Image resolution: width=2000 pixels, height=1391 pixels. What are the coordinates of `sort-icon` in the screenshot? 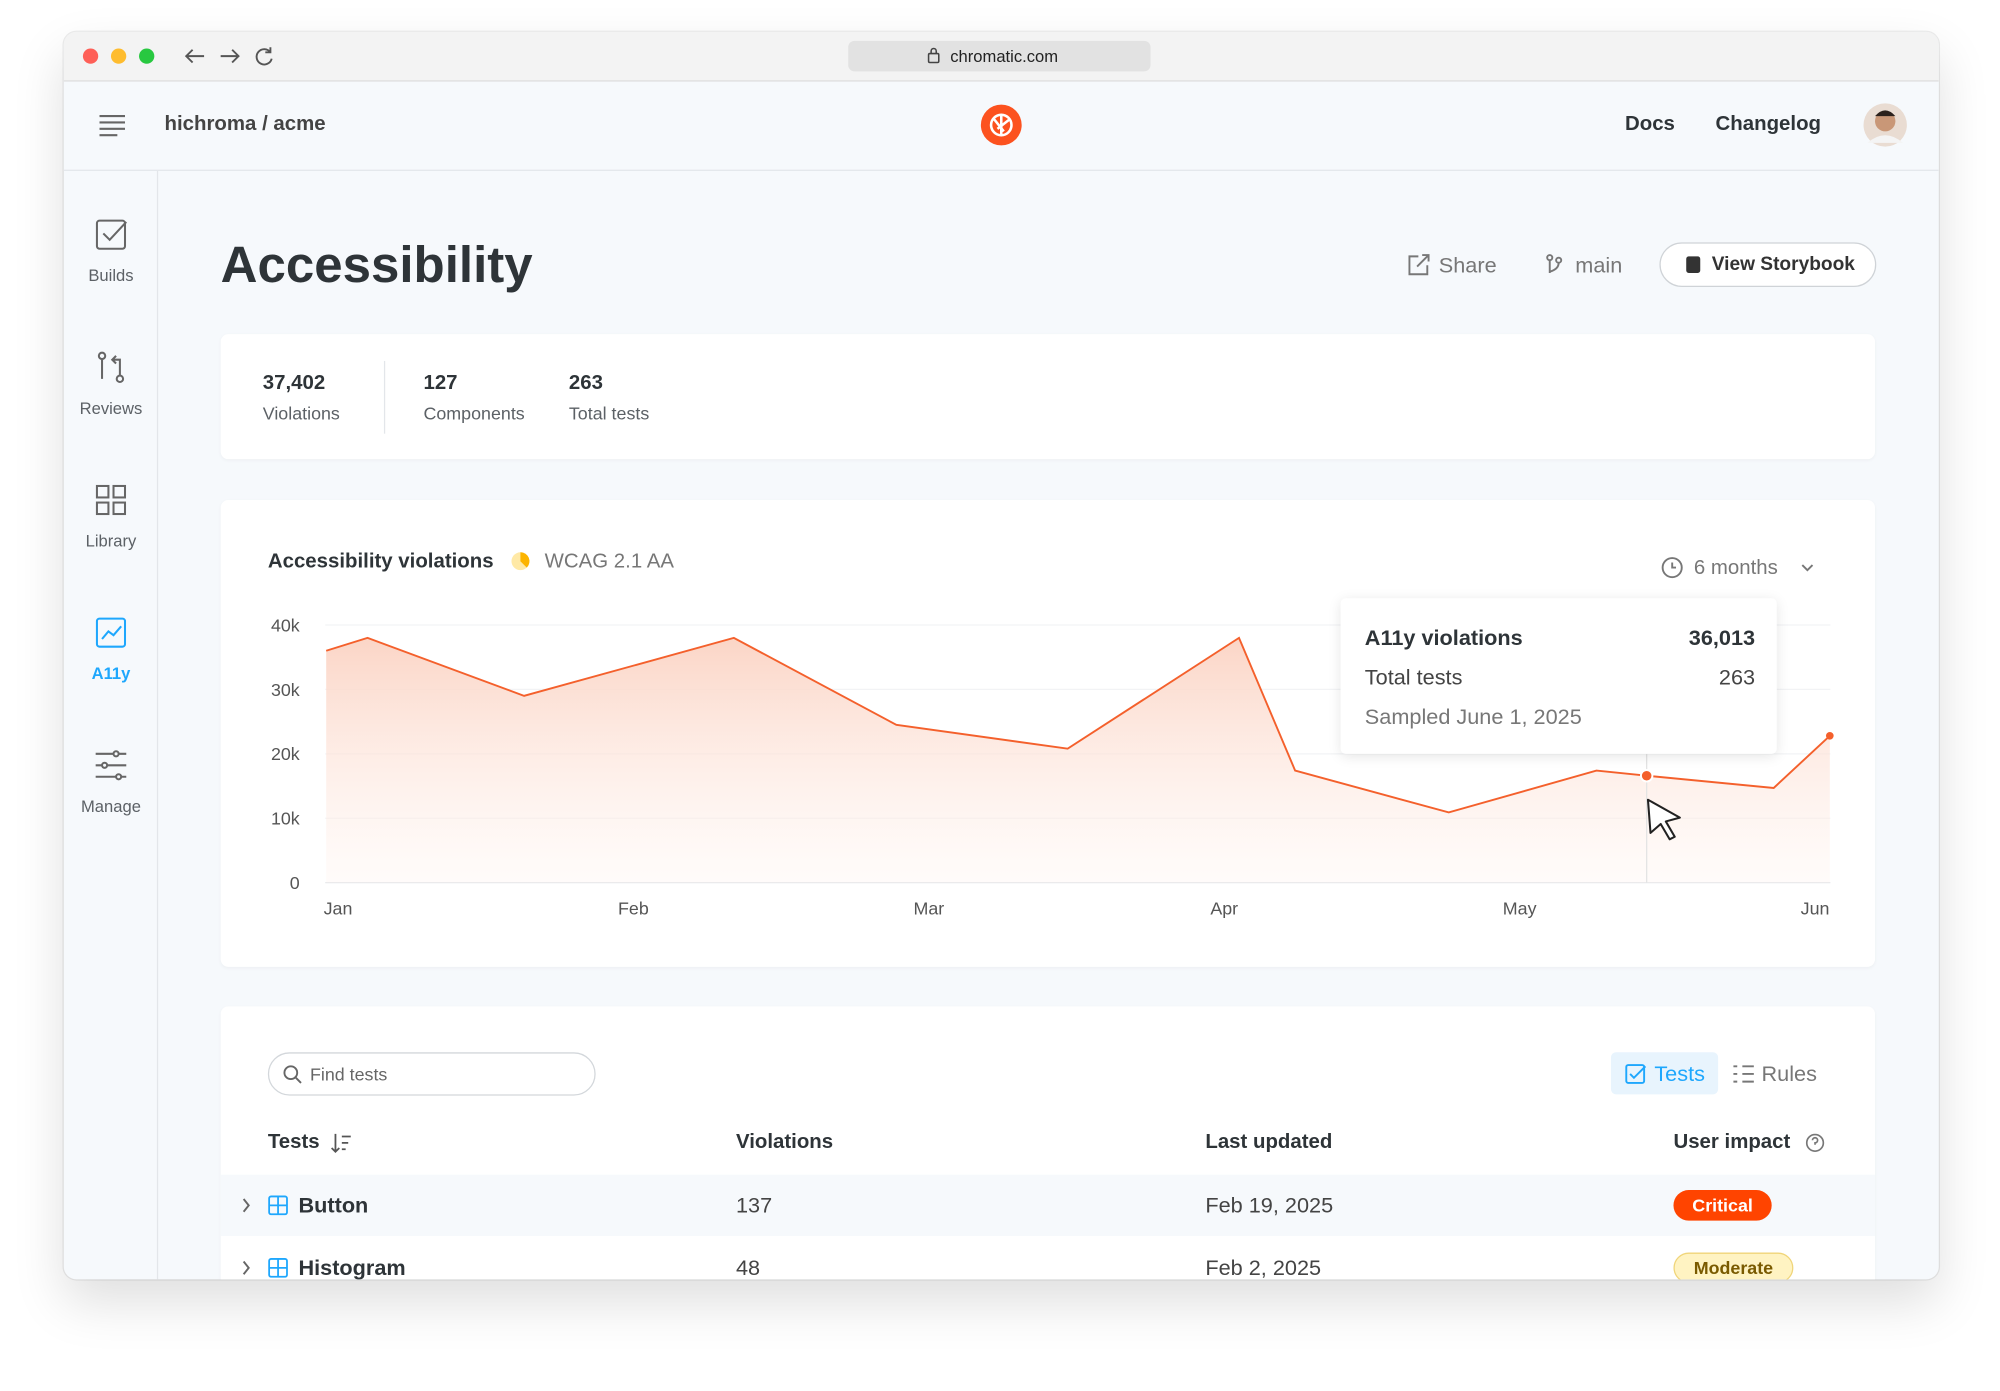 It's located at (341, 1143).